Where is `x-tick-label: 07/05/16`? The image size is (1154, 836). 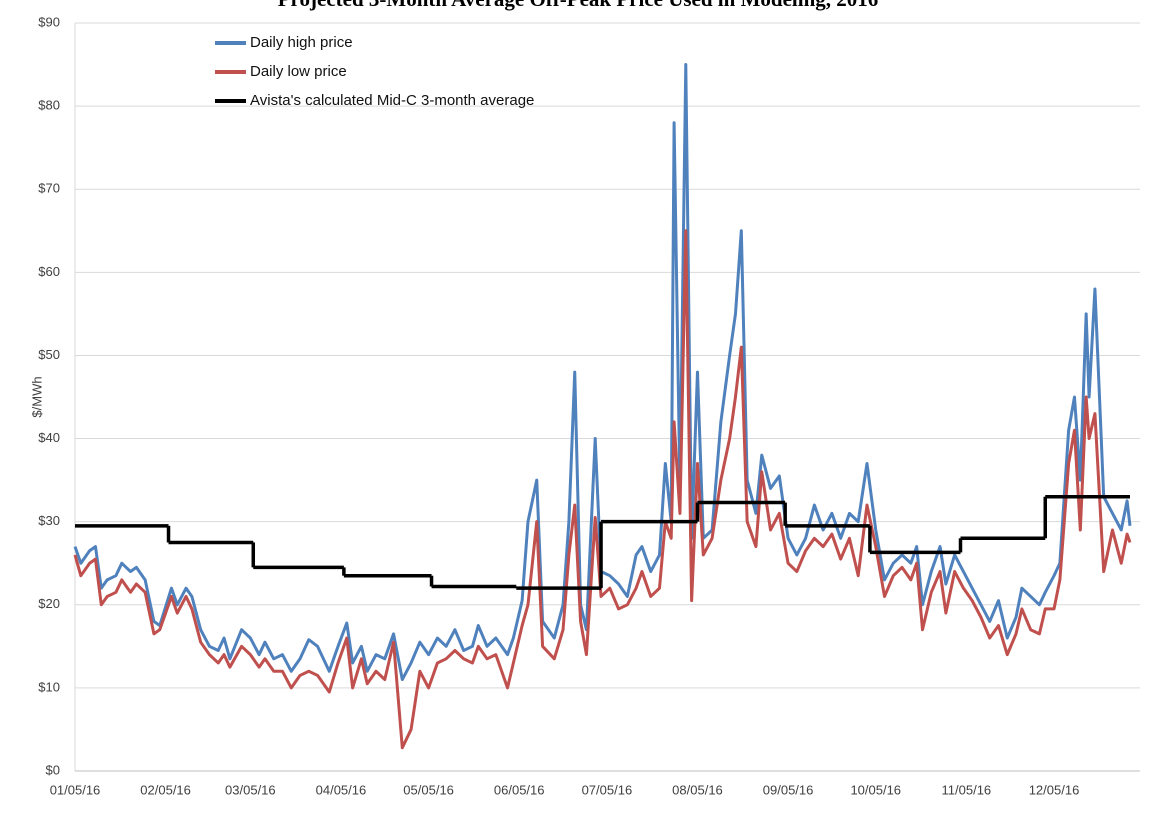 x-tick-label: 07/05/16 is located at coordinates (607, 789).